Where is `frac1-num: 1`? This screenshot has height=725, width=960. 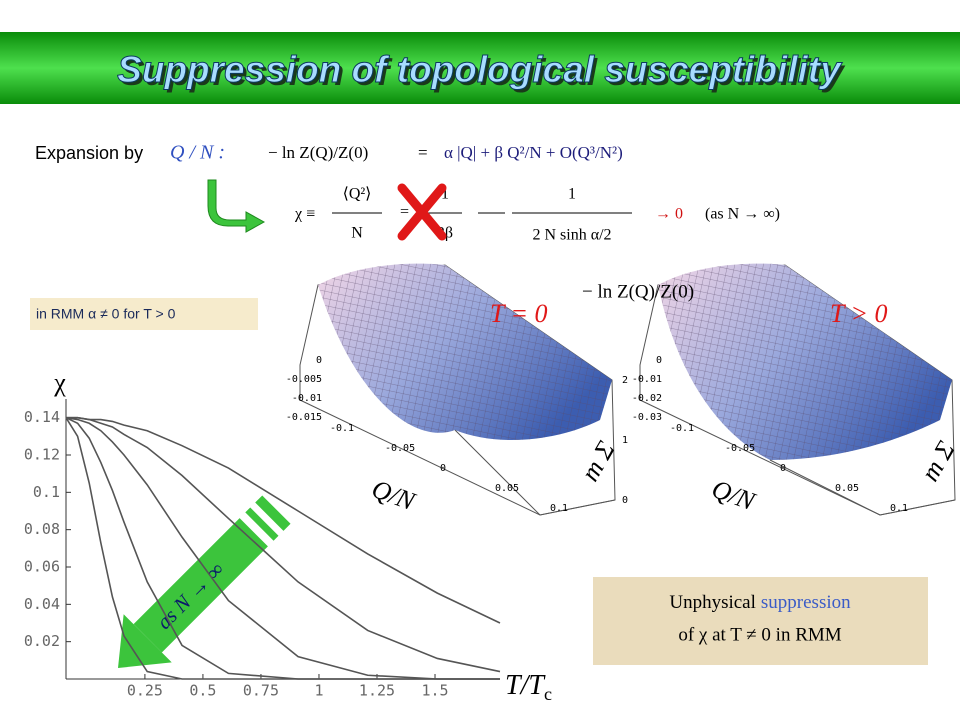 frac1-num: 1 is located at coordinates (445, 194).